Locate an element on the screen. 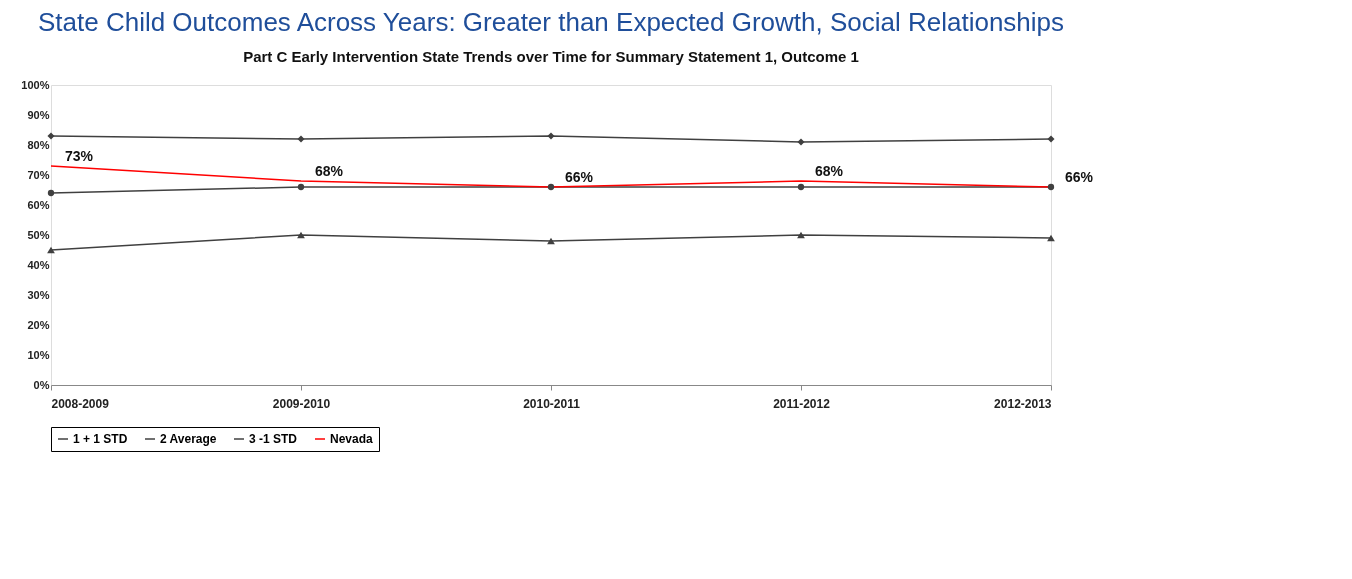  y-tick-label: 10% is located at coordinates (38, 354).